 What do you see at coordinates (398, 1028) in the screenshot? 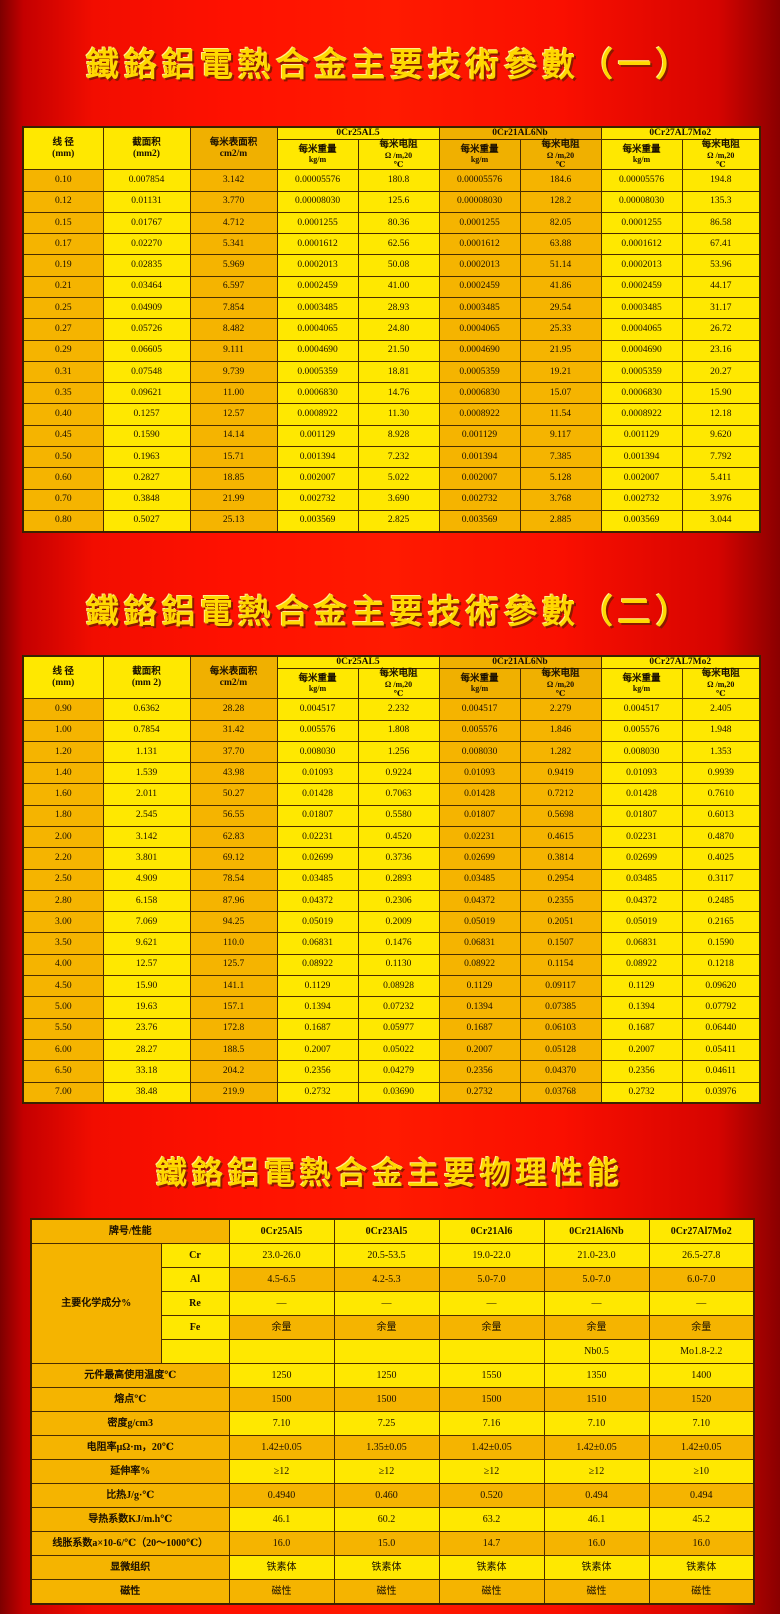
I see `table-cell-r1: 0.05977` at bounding box center [398, 1028].